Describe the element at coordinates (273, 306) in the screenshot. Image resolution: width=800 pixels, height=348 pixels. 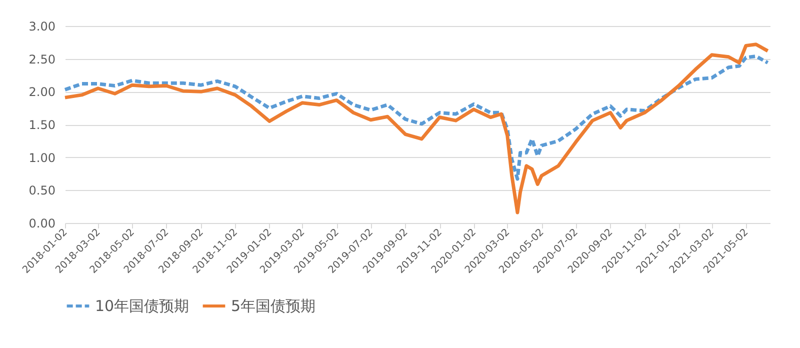
I see `legend-label: 5年国债预期` at that location.